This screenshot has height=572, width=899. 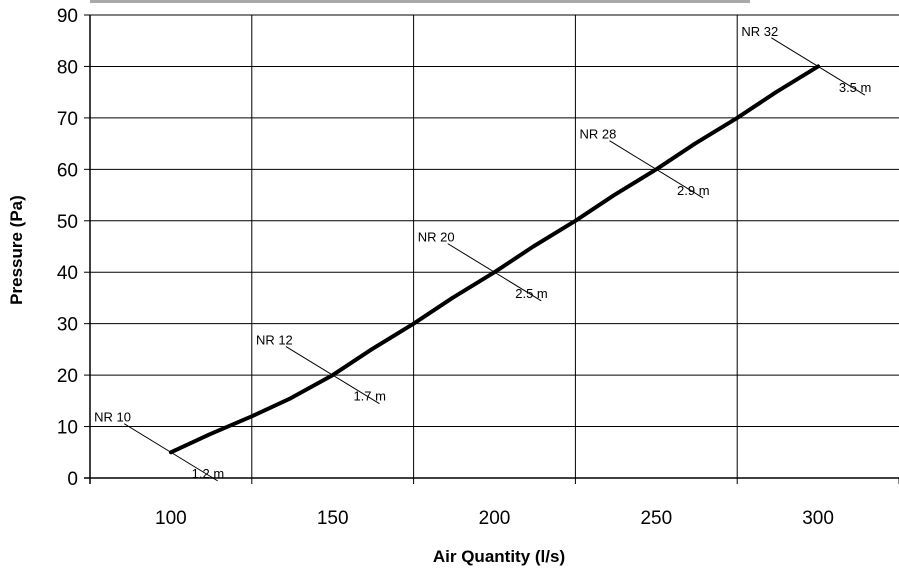 What do you see at coordinates (208, 473) in the screenshot?
I see `annotation-distance-label: 1.2 m` at bounding box center [208, 473].